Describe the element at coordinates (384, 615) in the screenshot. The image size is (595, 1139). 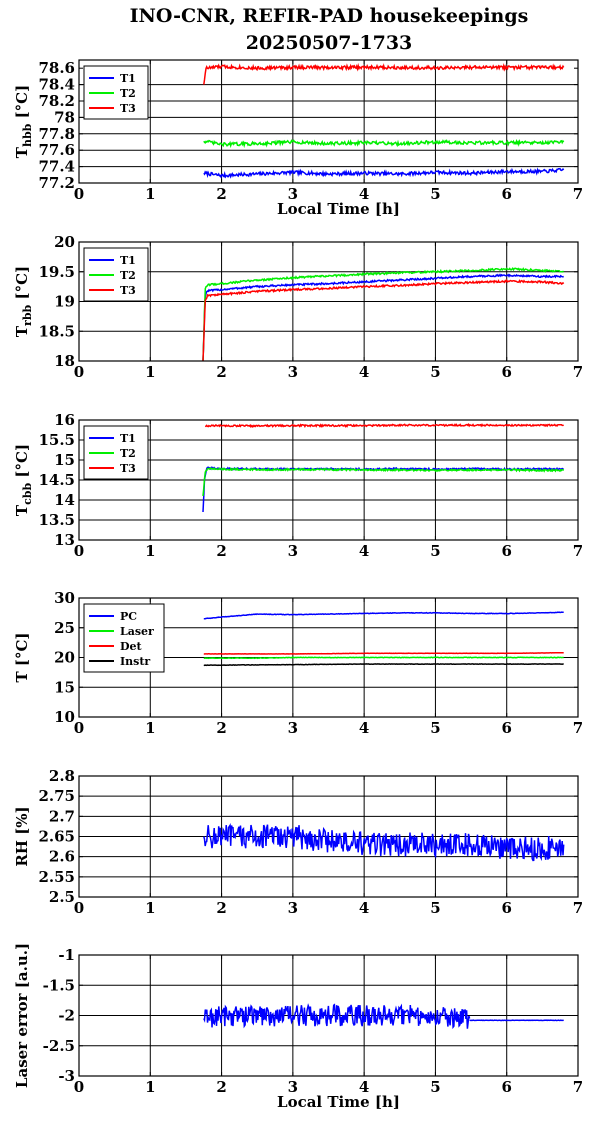
I see `series-line-pc` at that location.